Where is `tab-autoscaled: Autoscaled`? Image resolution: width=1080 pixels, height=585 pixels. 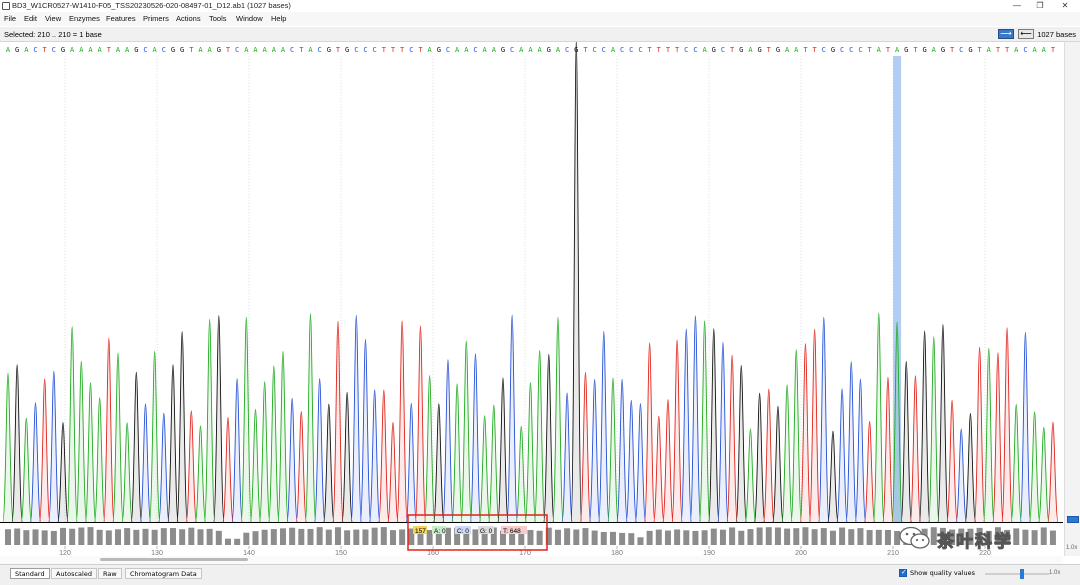
tab-autoscaled: Autoscaled is located at coordinates (74, 573).